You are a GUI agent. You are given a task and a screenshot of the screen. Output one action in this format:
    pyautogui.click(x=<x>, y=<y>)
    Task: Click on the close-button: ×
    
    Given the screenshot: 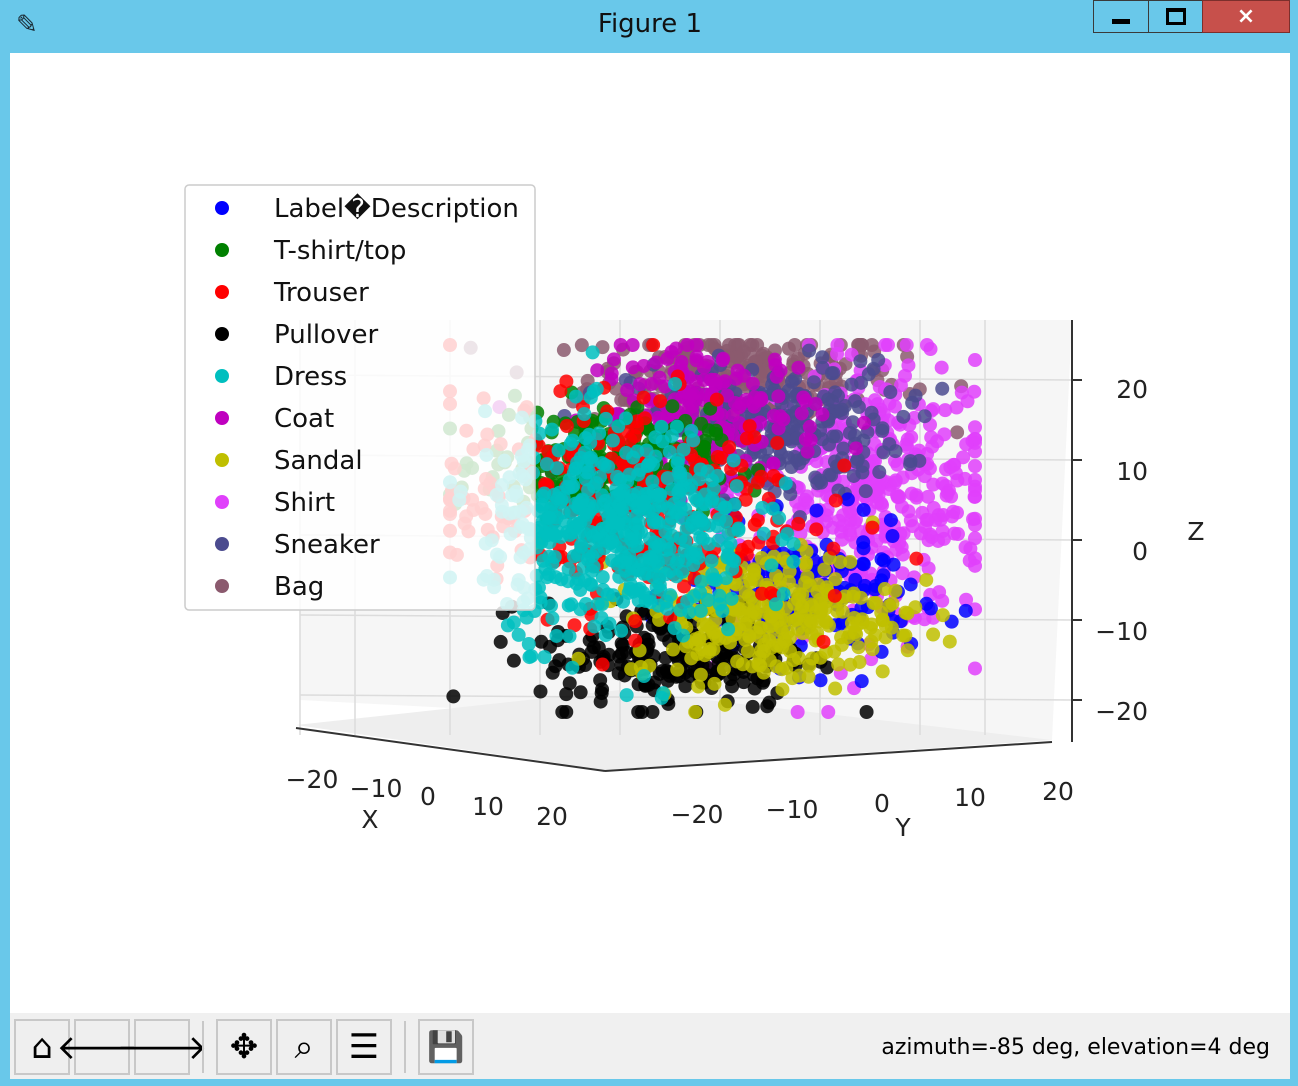 What is the action you would take?
    pyautogui.click(x=1246, y=16)
    